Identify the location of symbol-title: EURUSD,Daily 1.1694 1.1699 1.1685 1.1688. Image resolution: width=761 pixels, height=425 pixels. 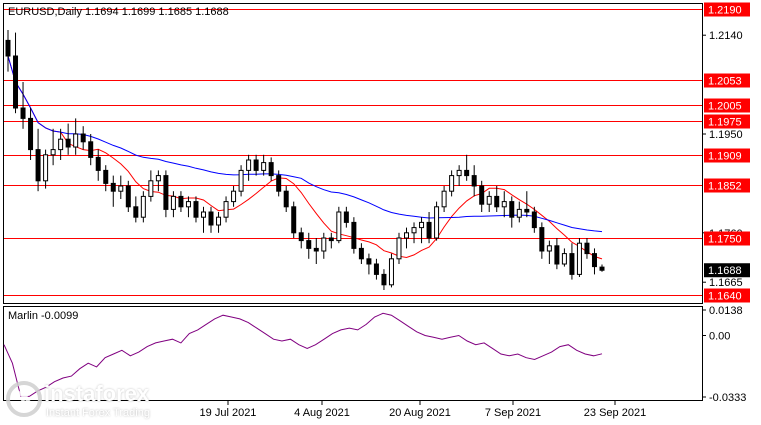
(118, 12).